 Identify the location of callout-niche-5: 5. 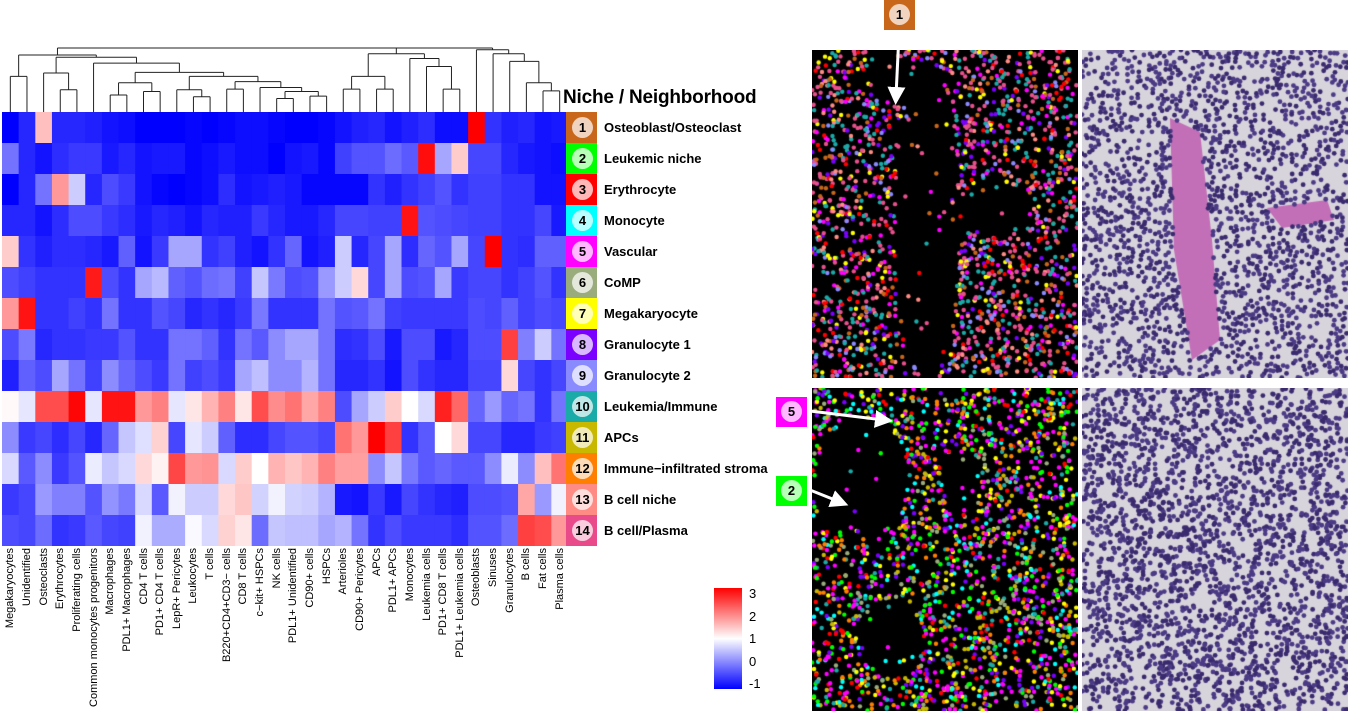
(791, 412).